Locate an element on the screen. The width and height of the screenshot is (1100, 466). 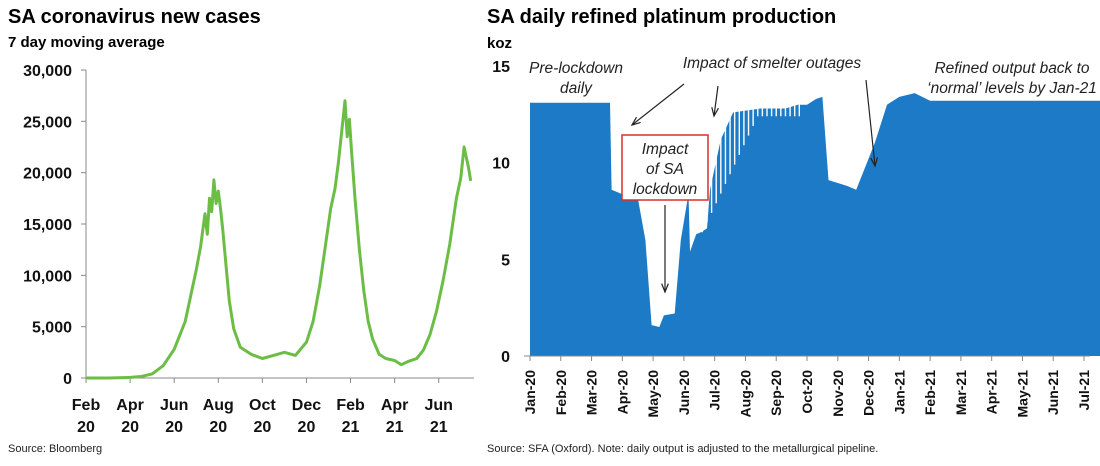
right-x-tick-label: Jan-21 is located at coordinates (899, 392).